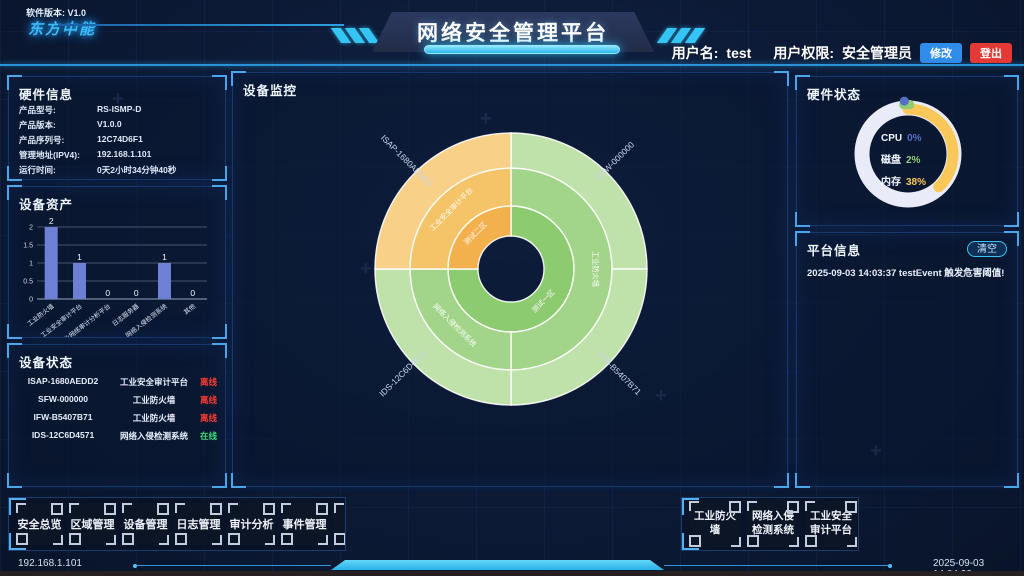 This screenshot has height=576, width=1024. I want to click on info-label: 产品版本:, so click(37, 125).